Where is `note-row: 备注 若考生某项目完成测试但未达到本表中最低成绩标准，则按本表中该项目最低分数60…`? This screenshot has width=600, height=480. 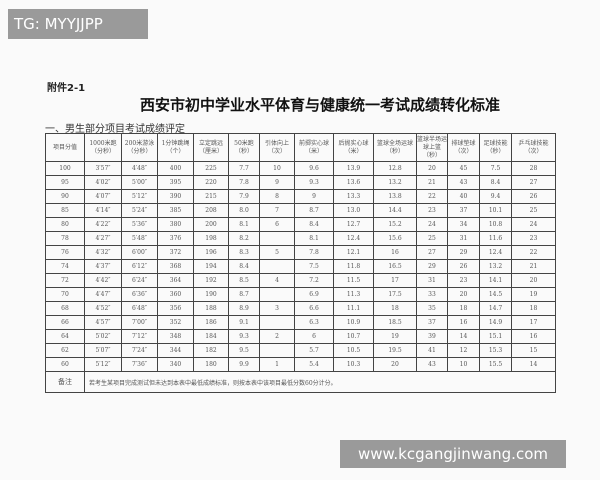
note-row: 备注 若考生某项目完成测试但未达到本表中最低成绩标准，则按本表中该项目最低分数60… is located at coordinates (300, 382).